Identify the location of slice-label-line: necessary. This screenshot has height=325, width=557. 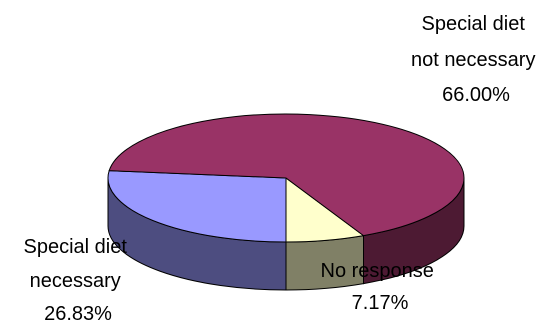
(75, 281).